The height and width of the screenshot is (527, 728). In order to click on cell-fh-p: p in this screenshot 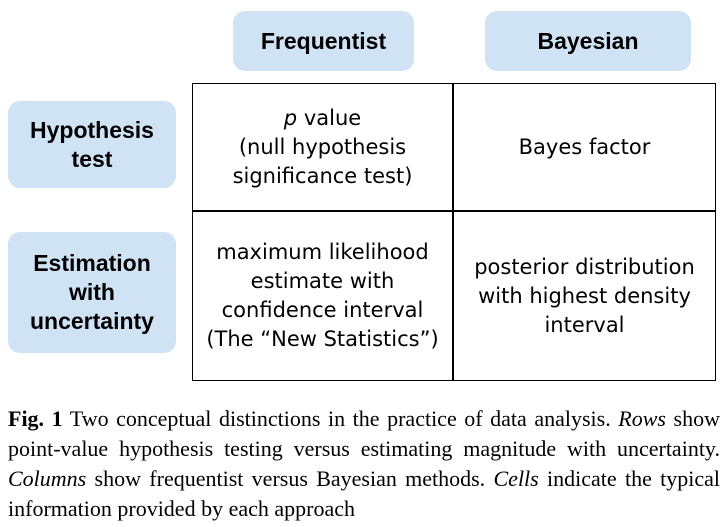, I will do `click(290, 117)`.